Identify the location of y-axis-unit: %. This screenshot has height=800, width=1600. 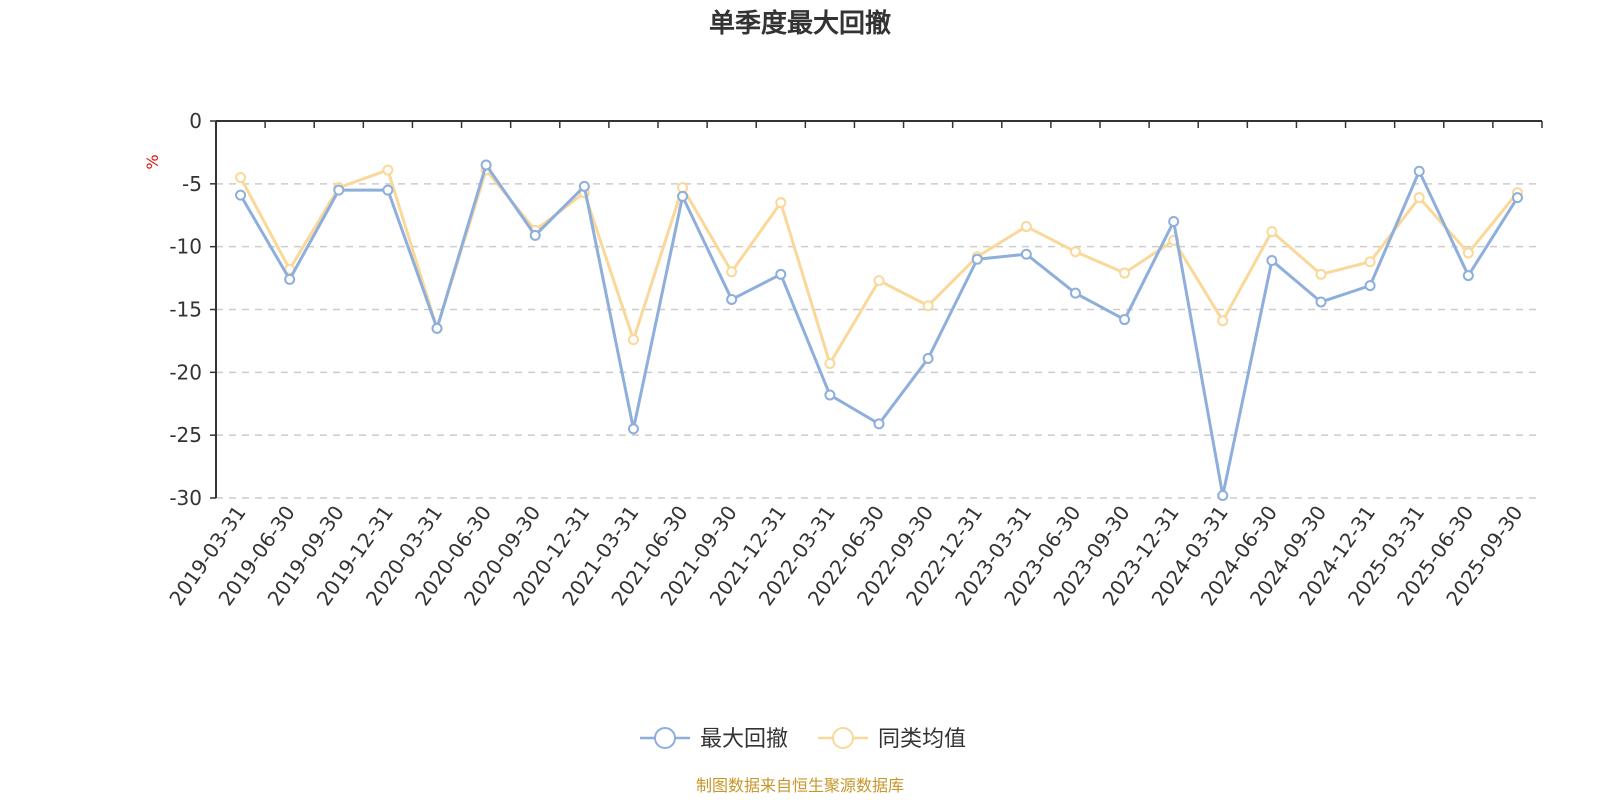
(152, 161).